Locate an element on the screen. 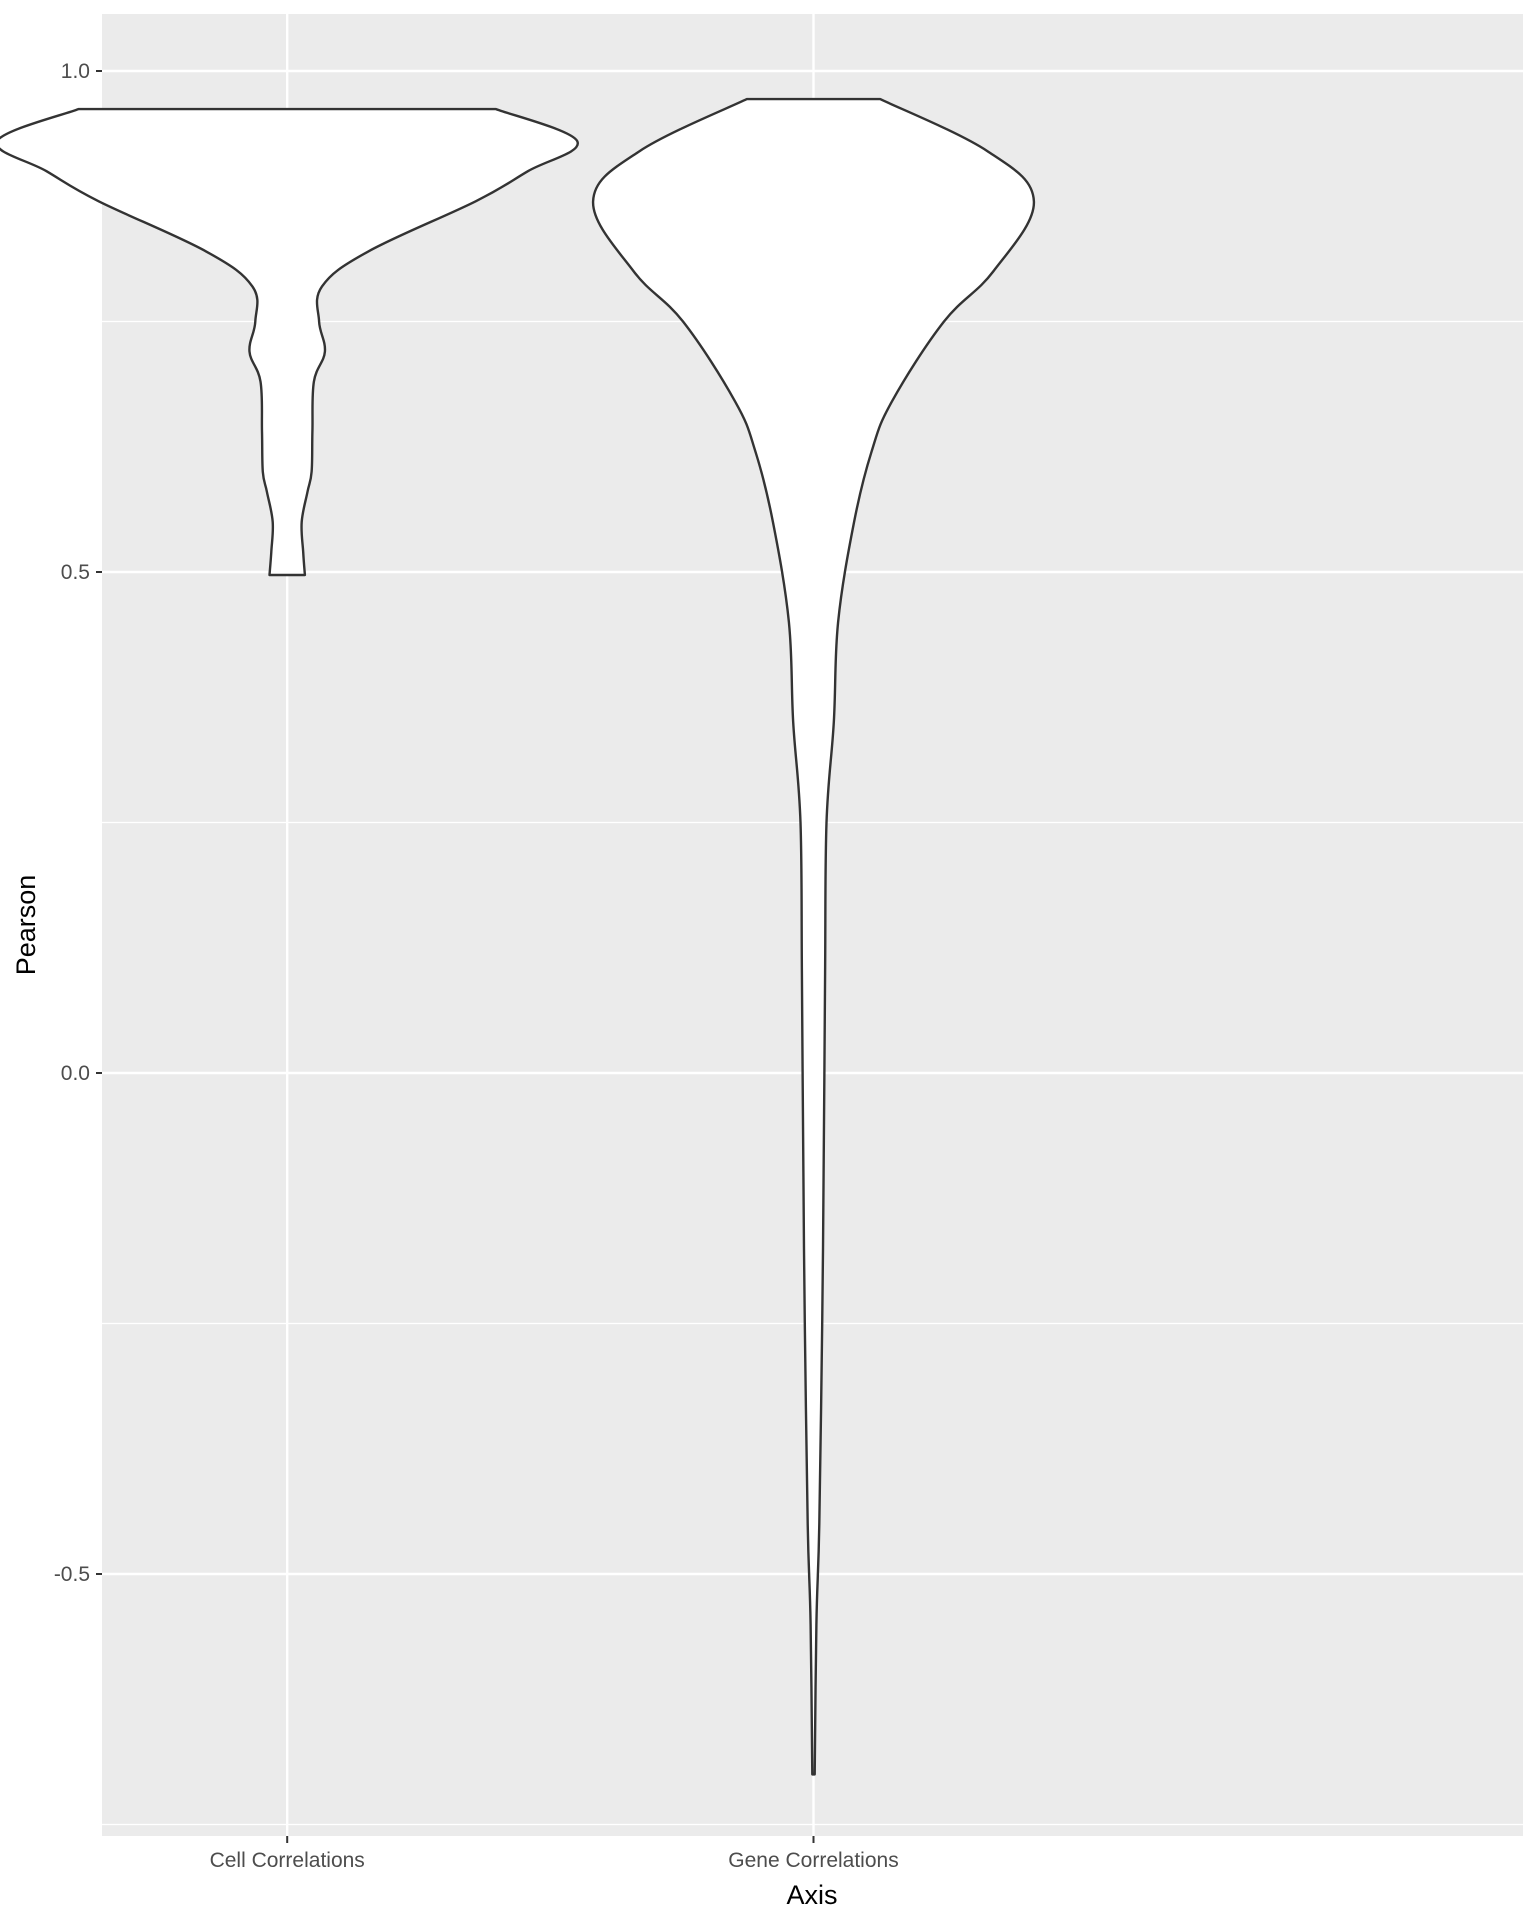 The width and height of the screenshot is (1536, 1920). y-tick-label: 1.0 is located at coordinates (75, 71).